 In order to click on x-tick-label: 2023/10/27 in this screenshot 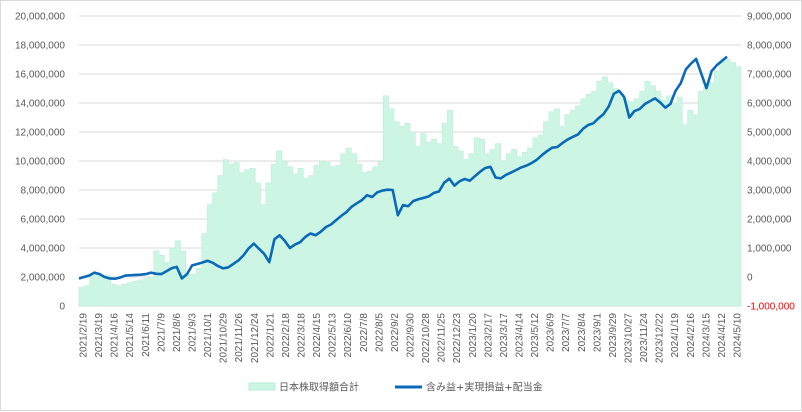, I will do `click(629, 338)`.